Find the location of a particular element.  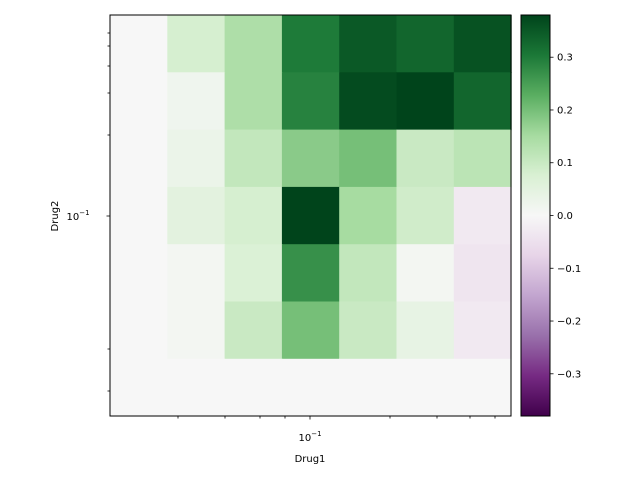

colorbar-tick-label: −0.1 is located at coordinates (569, 269).